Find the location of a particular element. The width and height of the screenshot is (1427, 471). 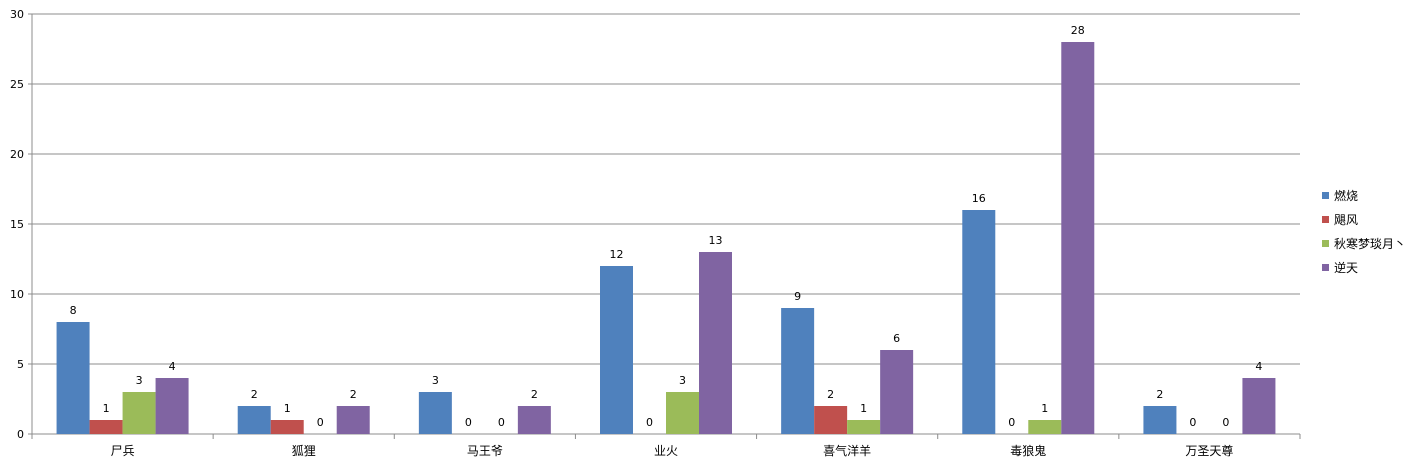

y-tick-label: 30 is located at coordinates (17, 14).